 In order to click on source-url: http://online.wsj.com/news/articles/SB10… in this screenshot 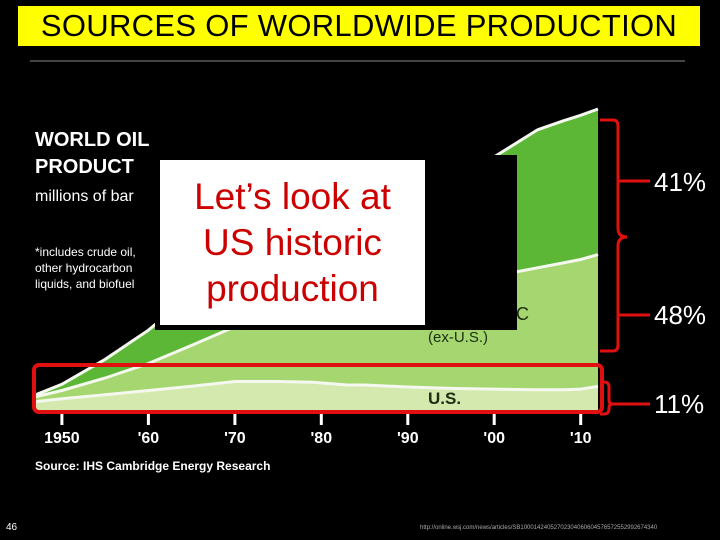, I will do `click(539, 528)`.